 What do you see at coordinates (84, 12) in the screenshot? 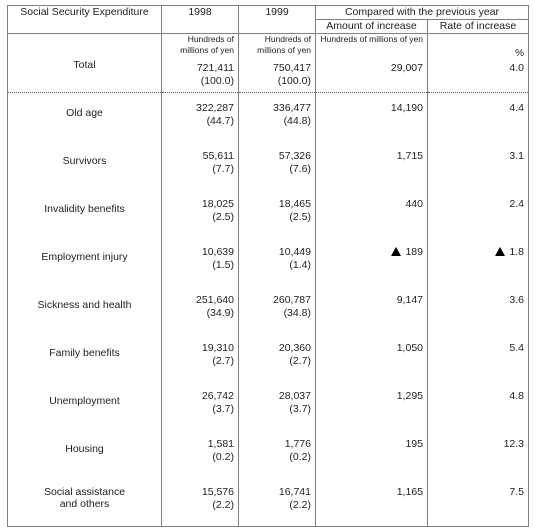
I see `header-expenditure-label: Social Security Expenditure` at bounding box center [84, 12].